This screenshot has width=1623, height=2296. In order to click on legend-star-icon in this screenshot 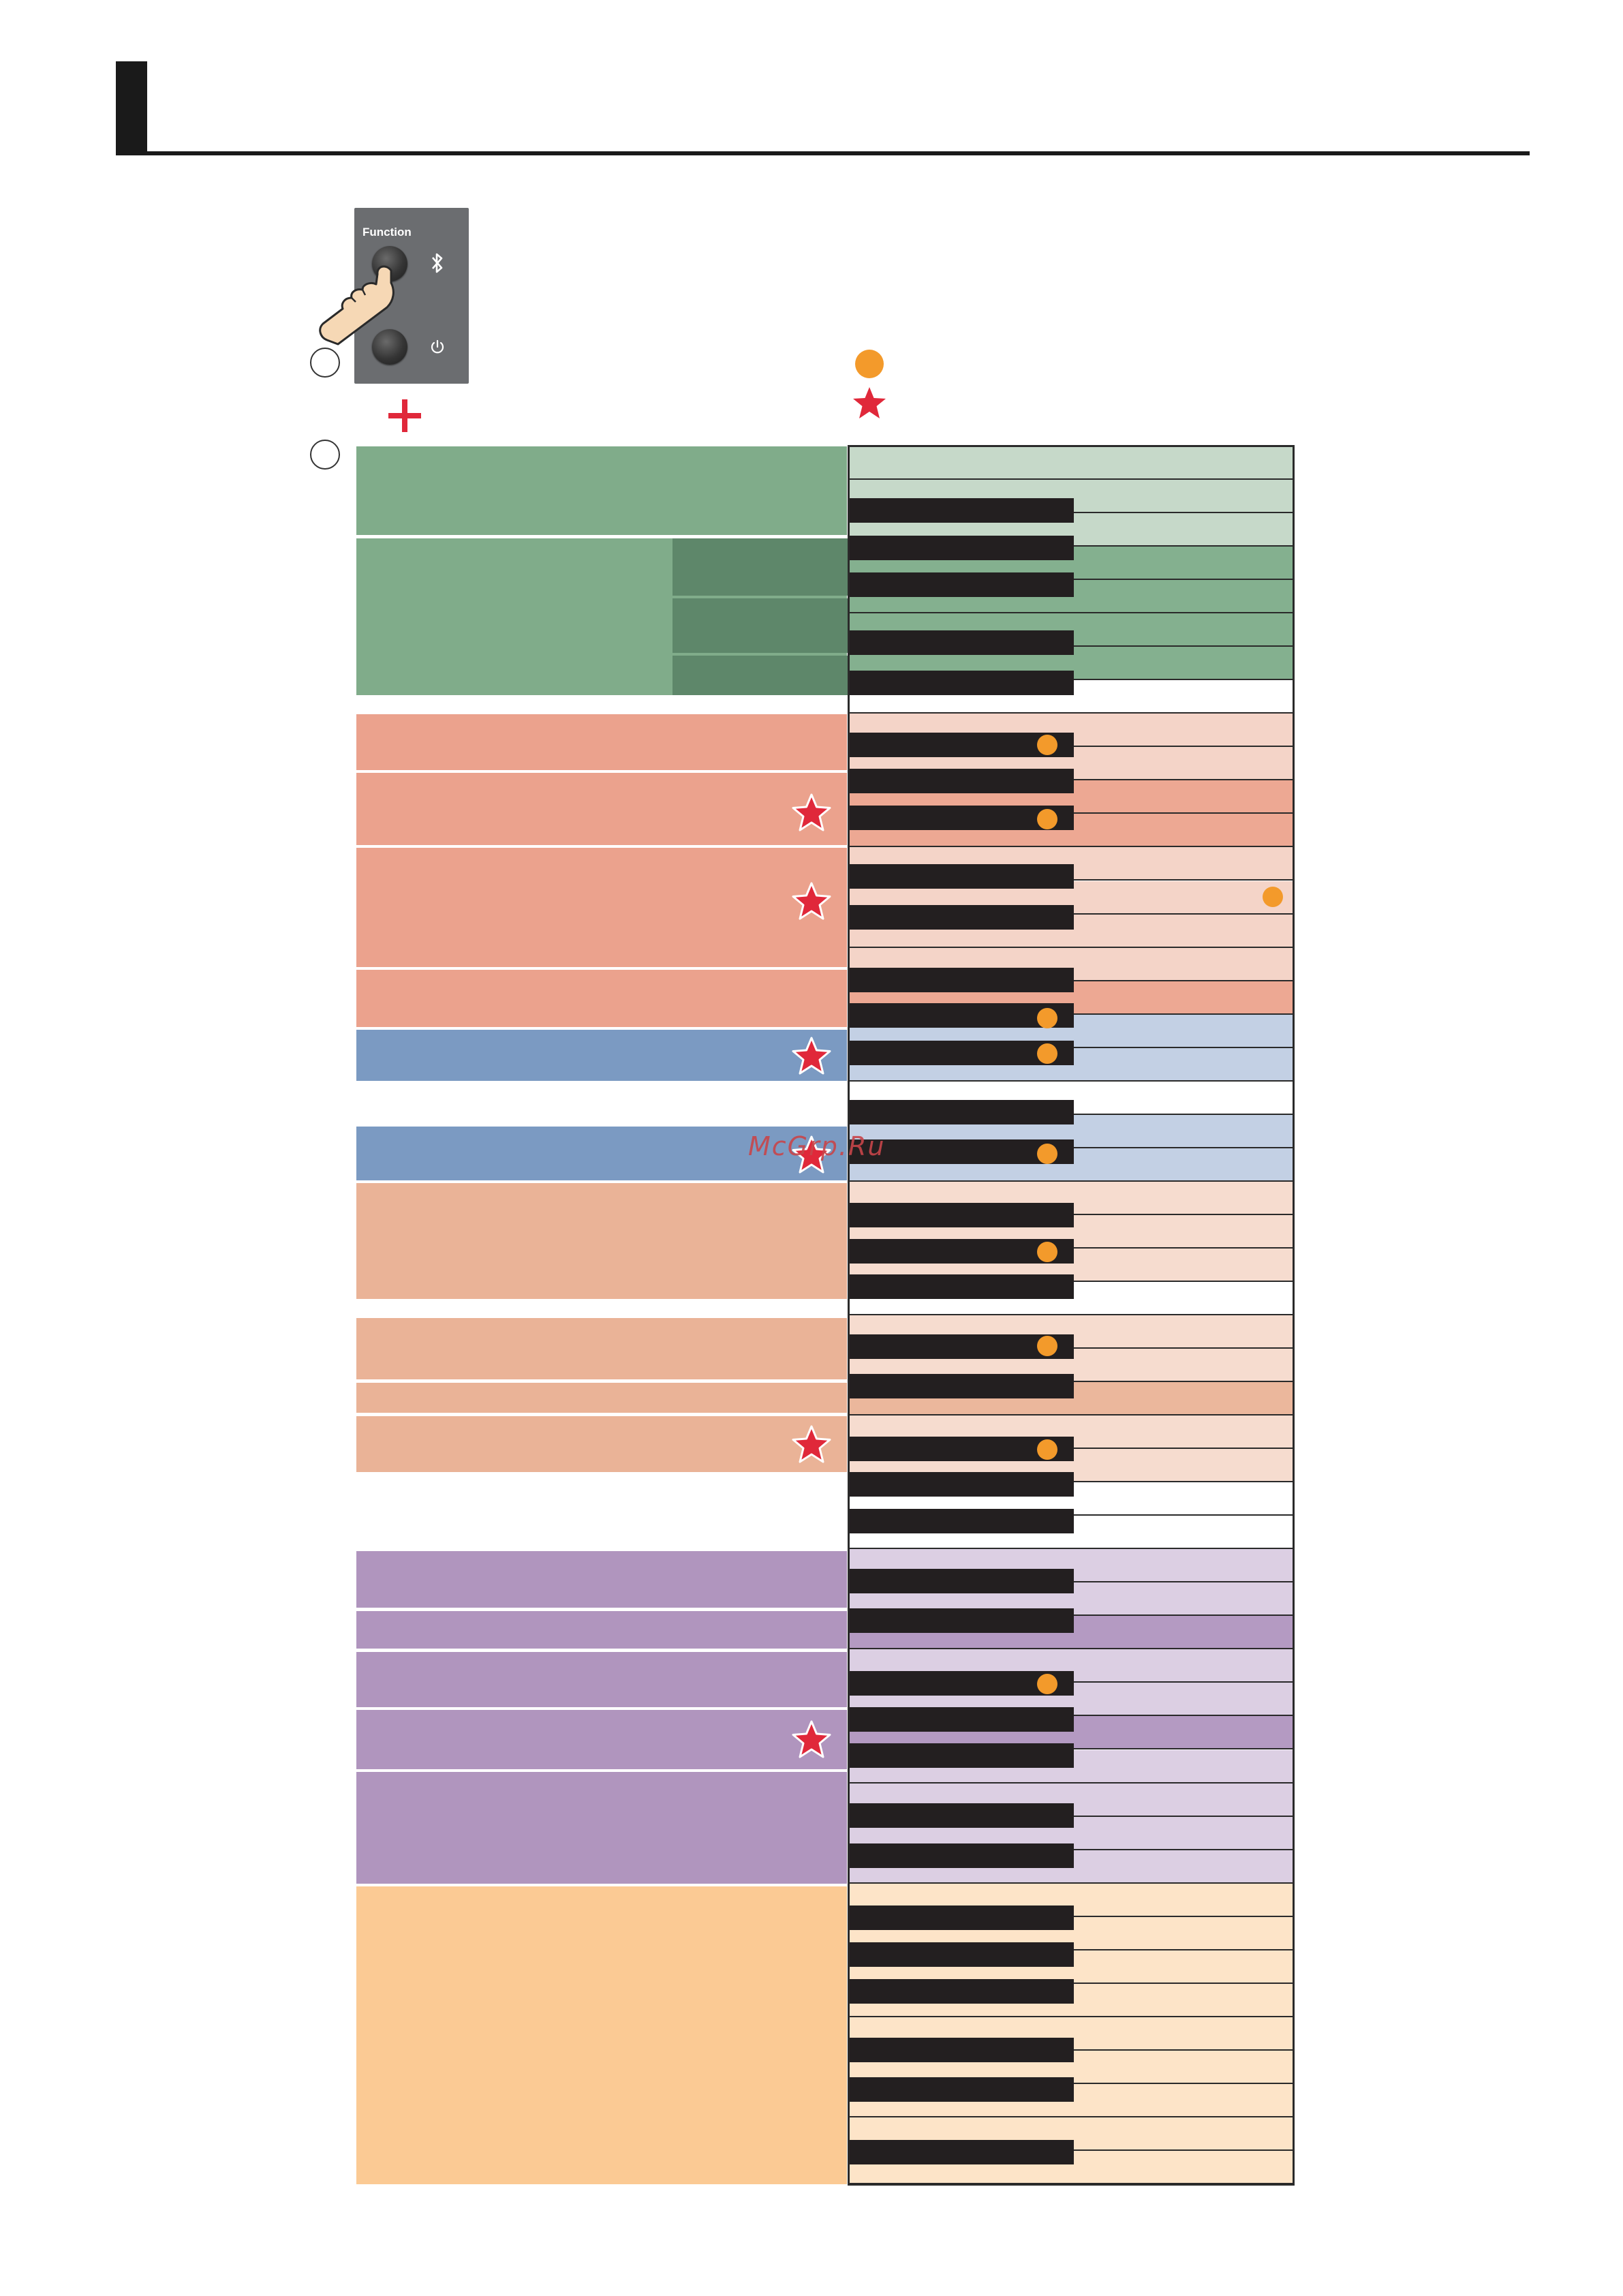, I will do `click(869, 402)`.